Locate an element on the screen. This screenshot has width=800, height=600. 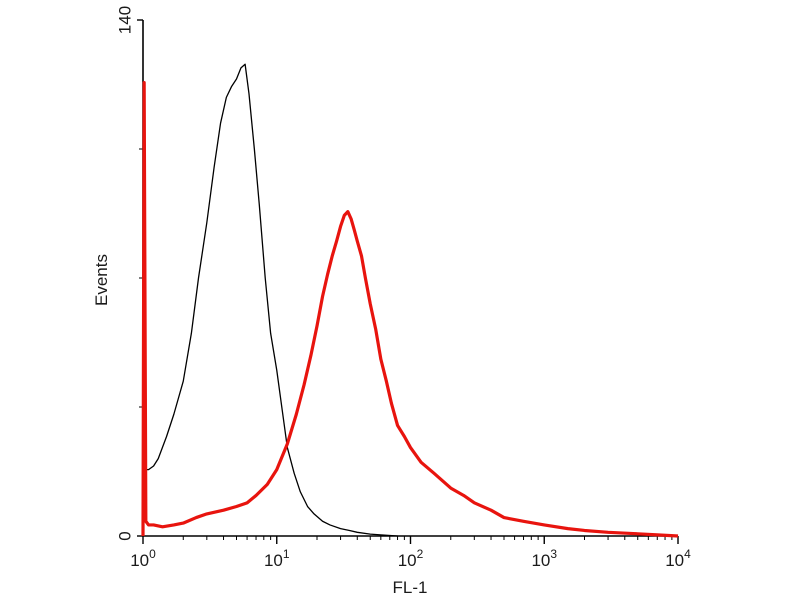
x-tick-label: 10⁴ is located at coordinates (678, 558).